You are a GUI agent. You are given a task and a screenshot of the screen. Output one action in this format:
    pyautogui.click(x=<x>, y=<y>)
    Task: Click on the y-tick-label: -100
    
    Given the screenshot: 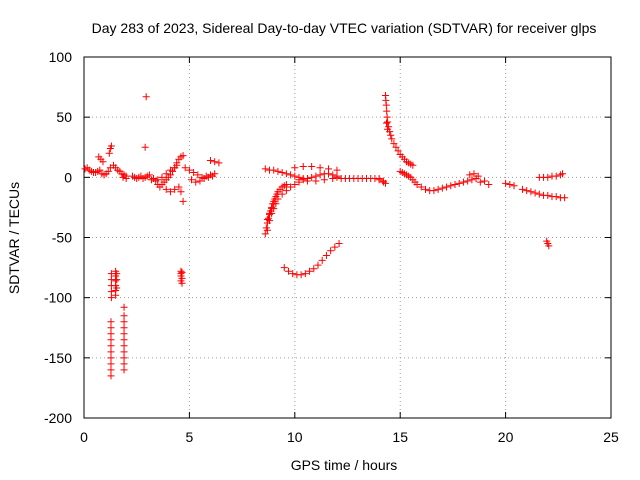 What is the action you would take?
    pyautogui.click(x=58, y=298)
    